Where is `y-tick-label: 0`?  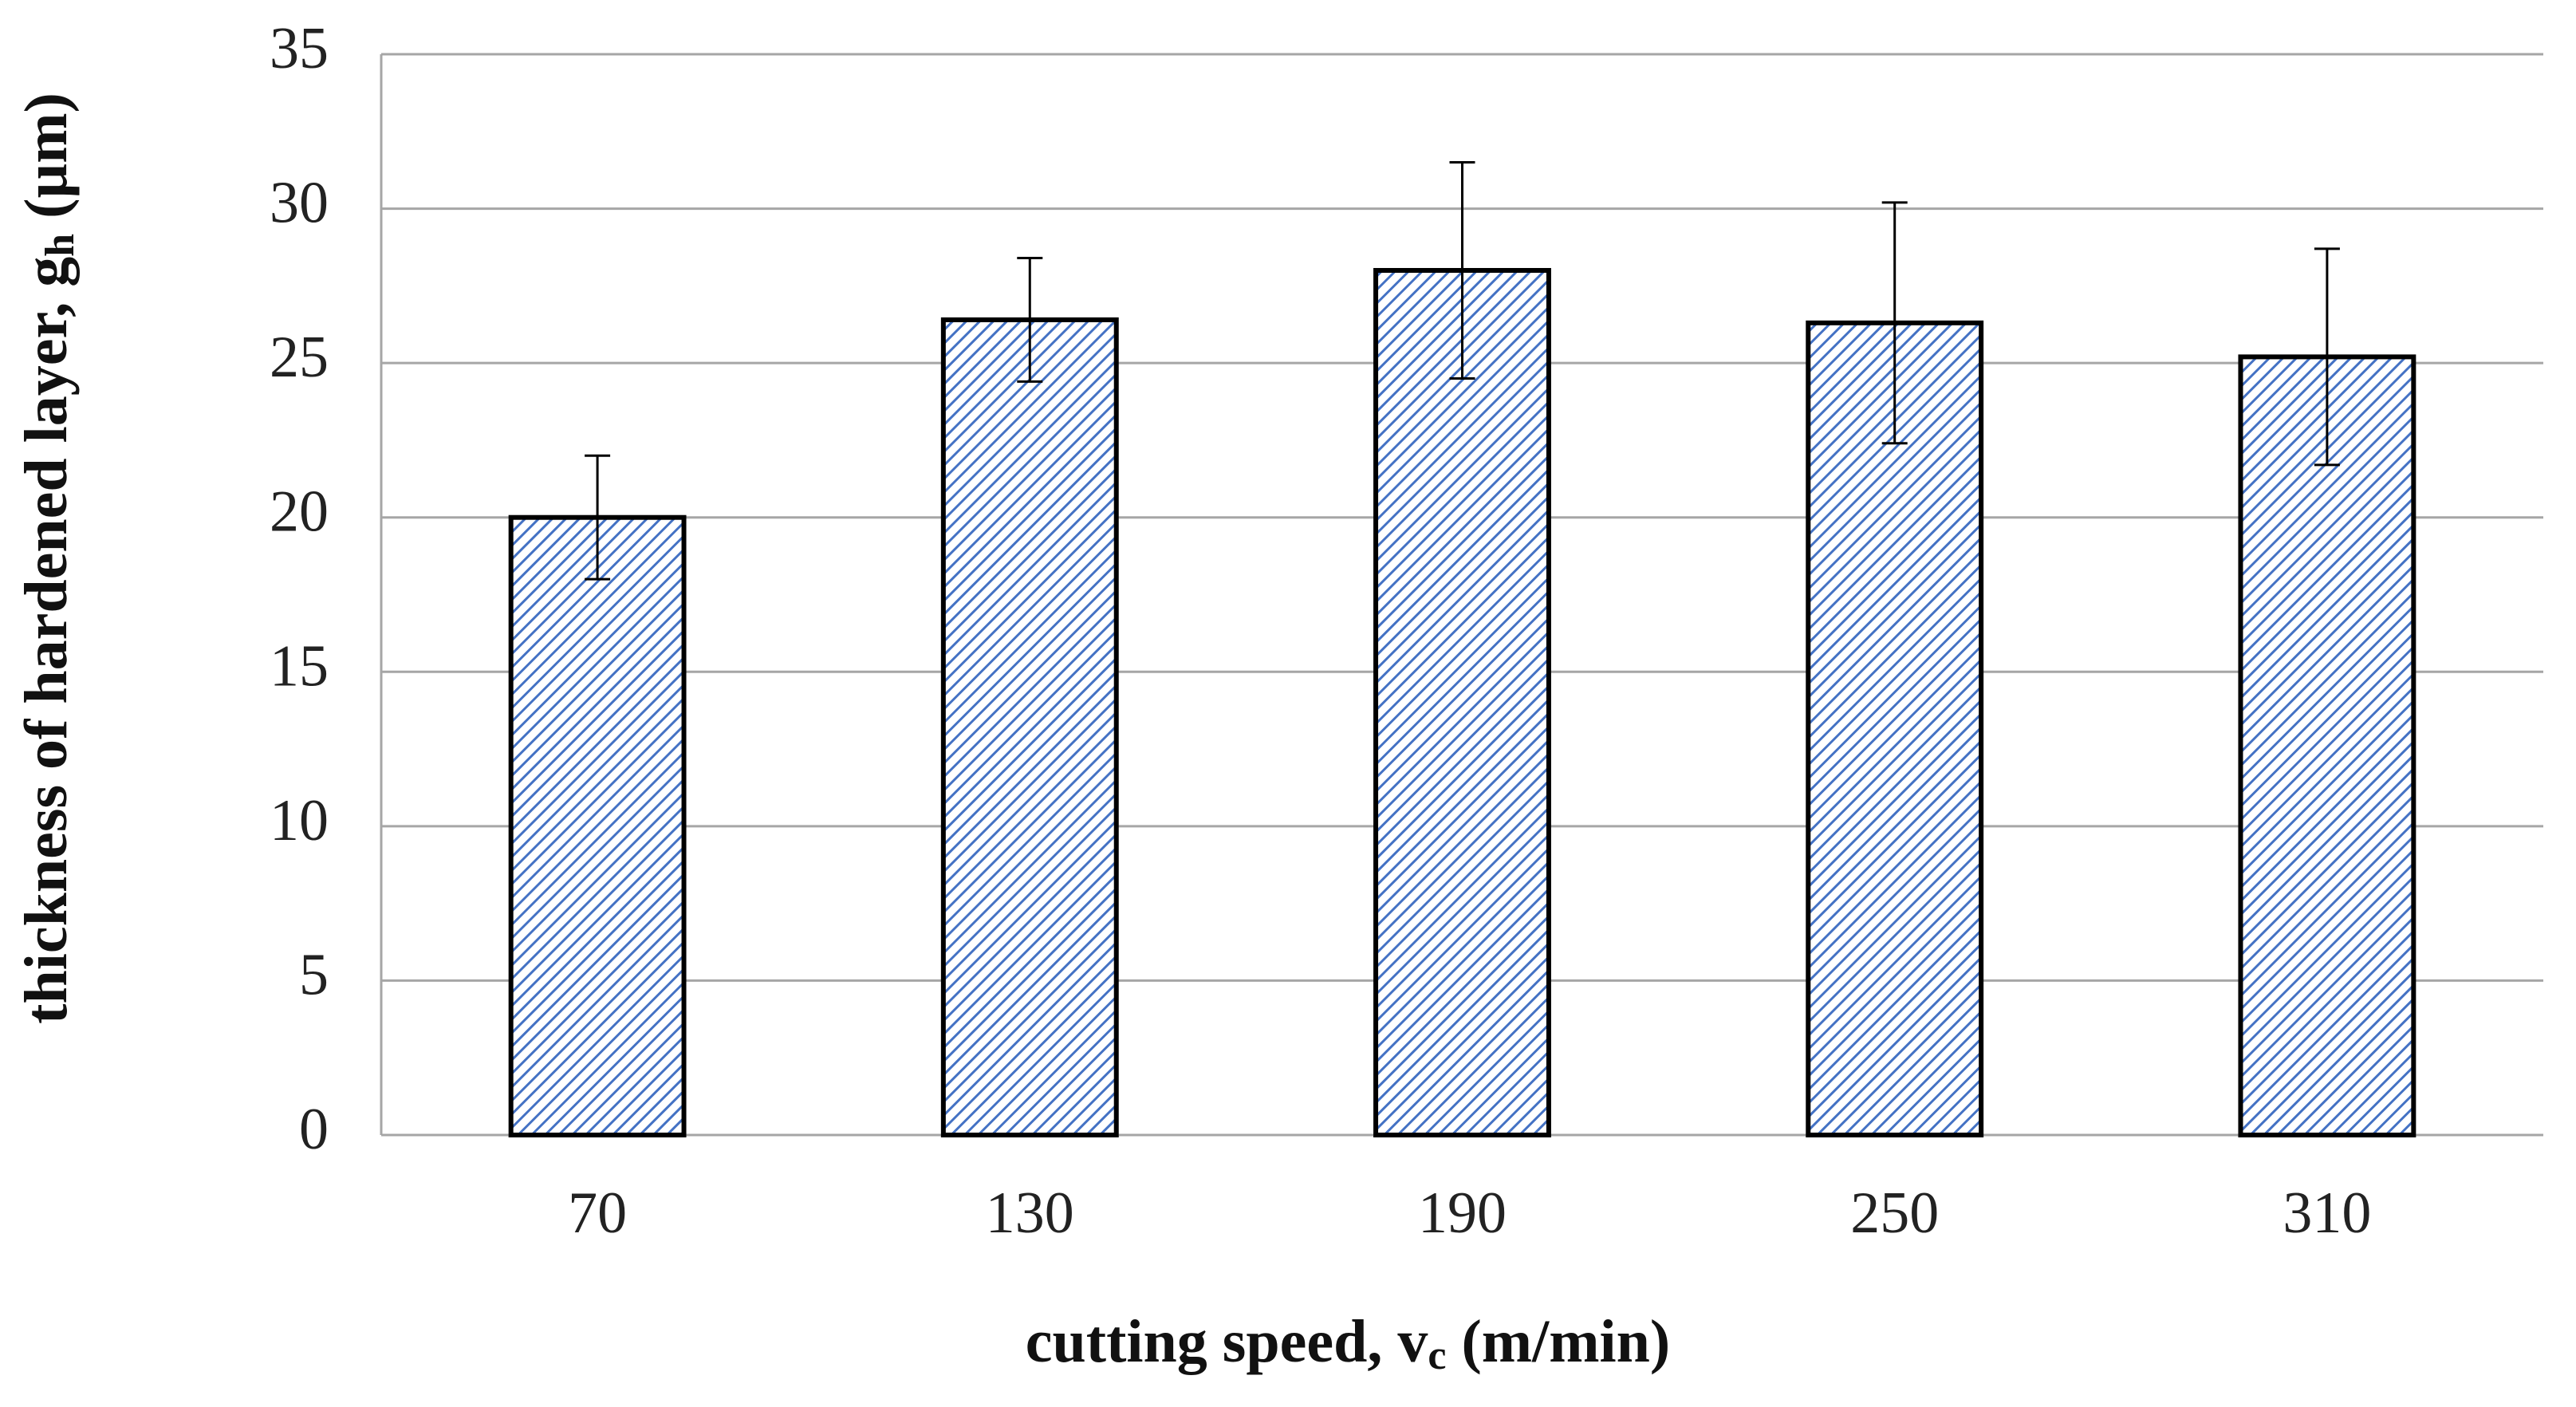 y-tick-label: 0 is located at coordinates (314, 1129).